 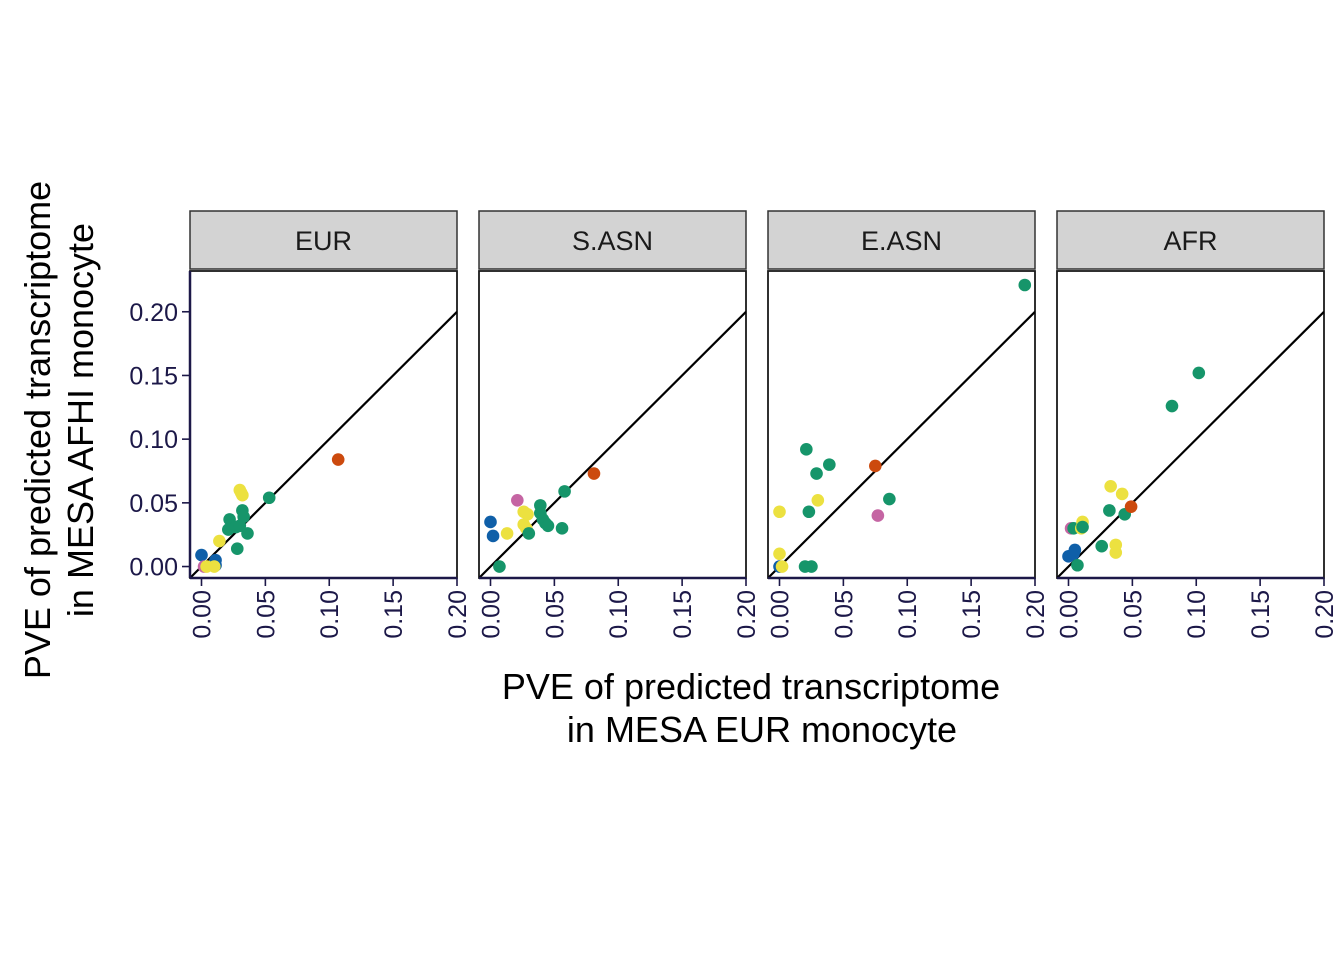 I want to click on y-tick-label: 0.05, so click(x=153, y=504).